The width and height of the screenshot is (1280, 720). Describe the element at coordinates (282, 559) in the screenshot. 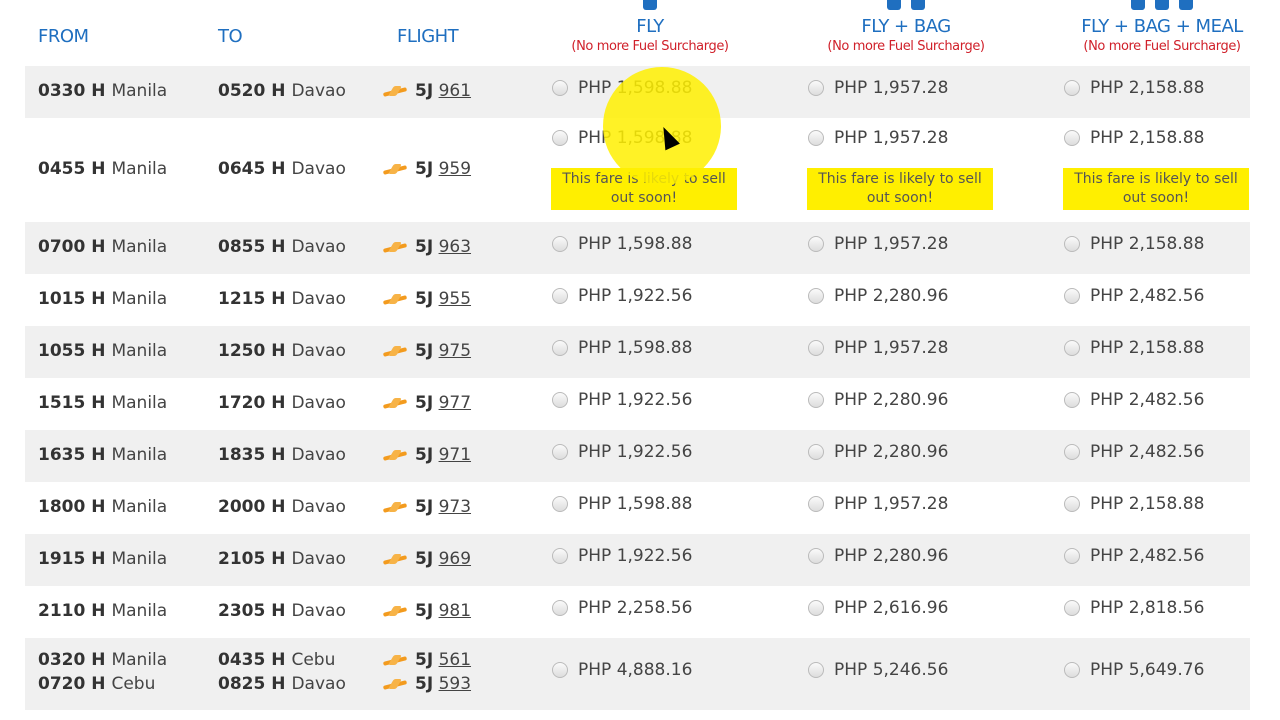

I see `arrival: 2105 H Davao` at that location.